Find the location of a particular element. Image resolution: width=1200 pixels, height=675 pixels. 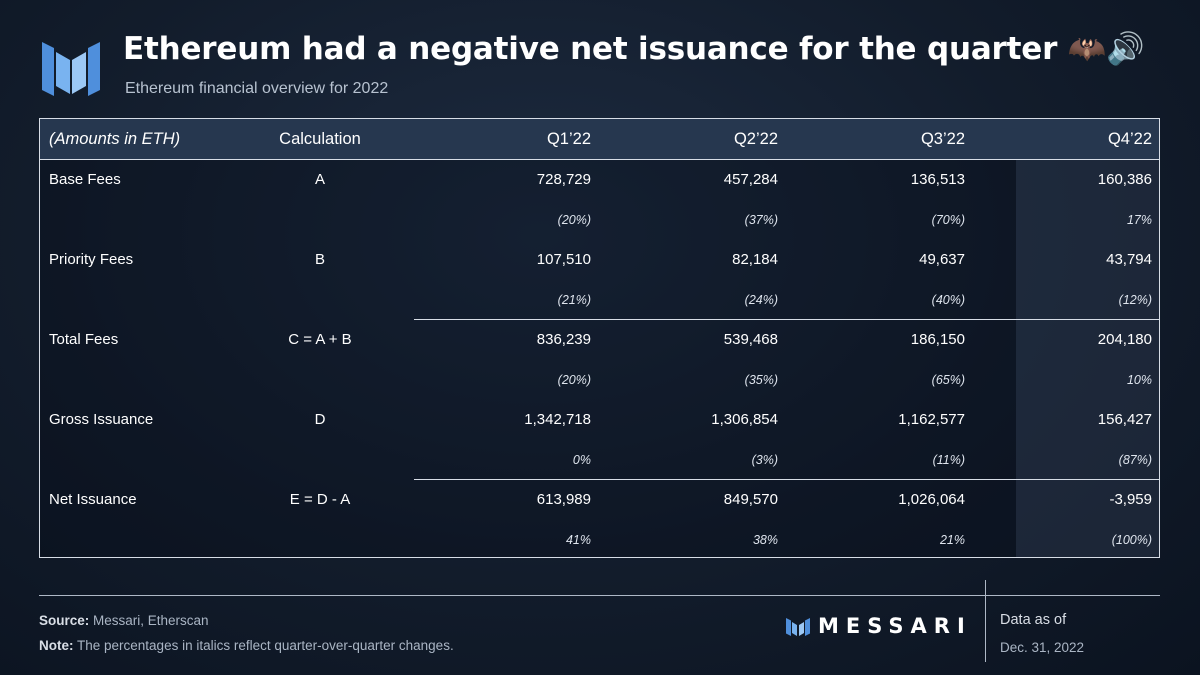

note-label: Note: is located at coordinates (56, 645).